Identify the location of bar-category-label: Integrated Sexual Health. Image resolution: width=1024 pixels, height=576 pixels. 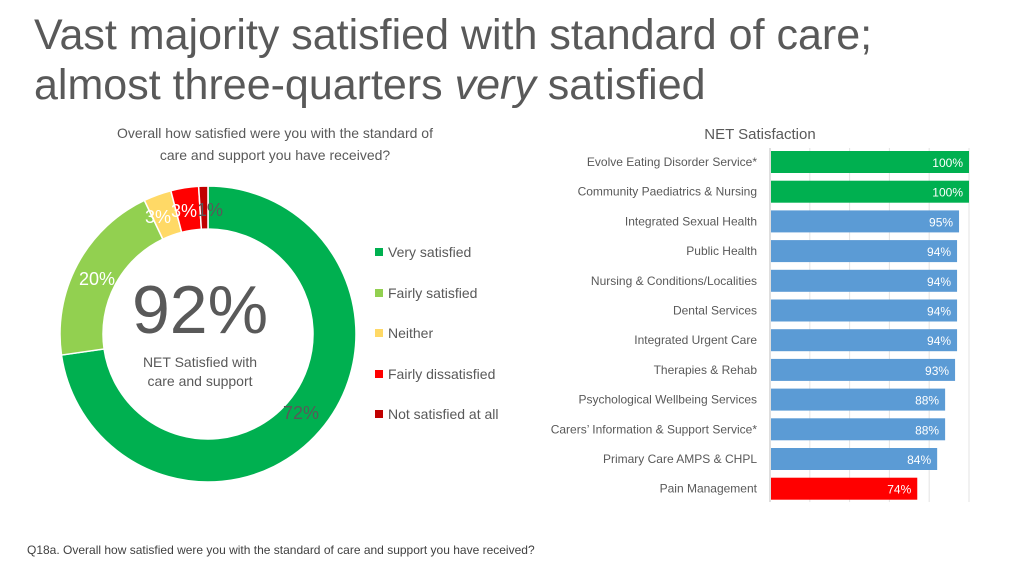
(691, 221).